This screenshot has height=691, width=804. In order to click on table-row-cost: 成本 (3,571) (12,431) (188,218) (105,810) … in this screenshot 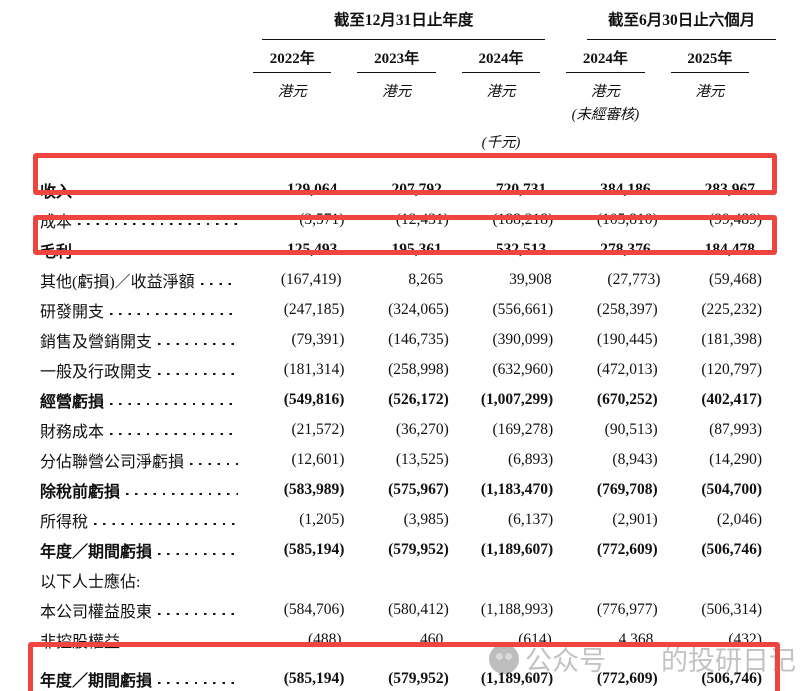, I will do `click(401, 220)`.